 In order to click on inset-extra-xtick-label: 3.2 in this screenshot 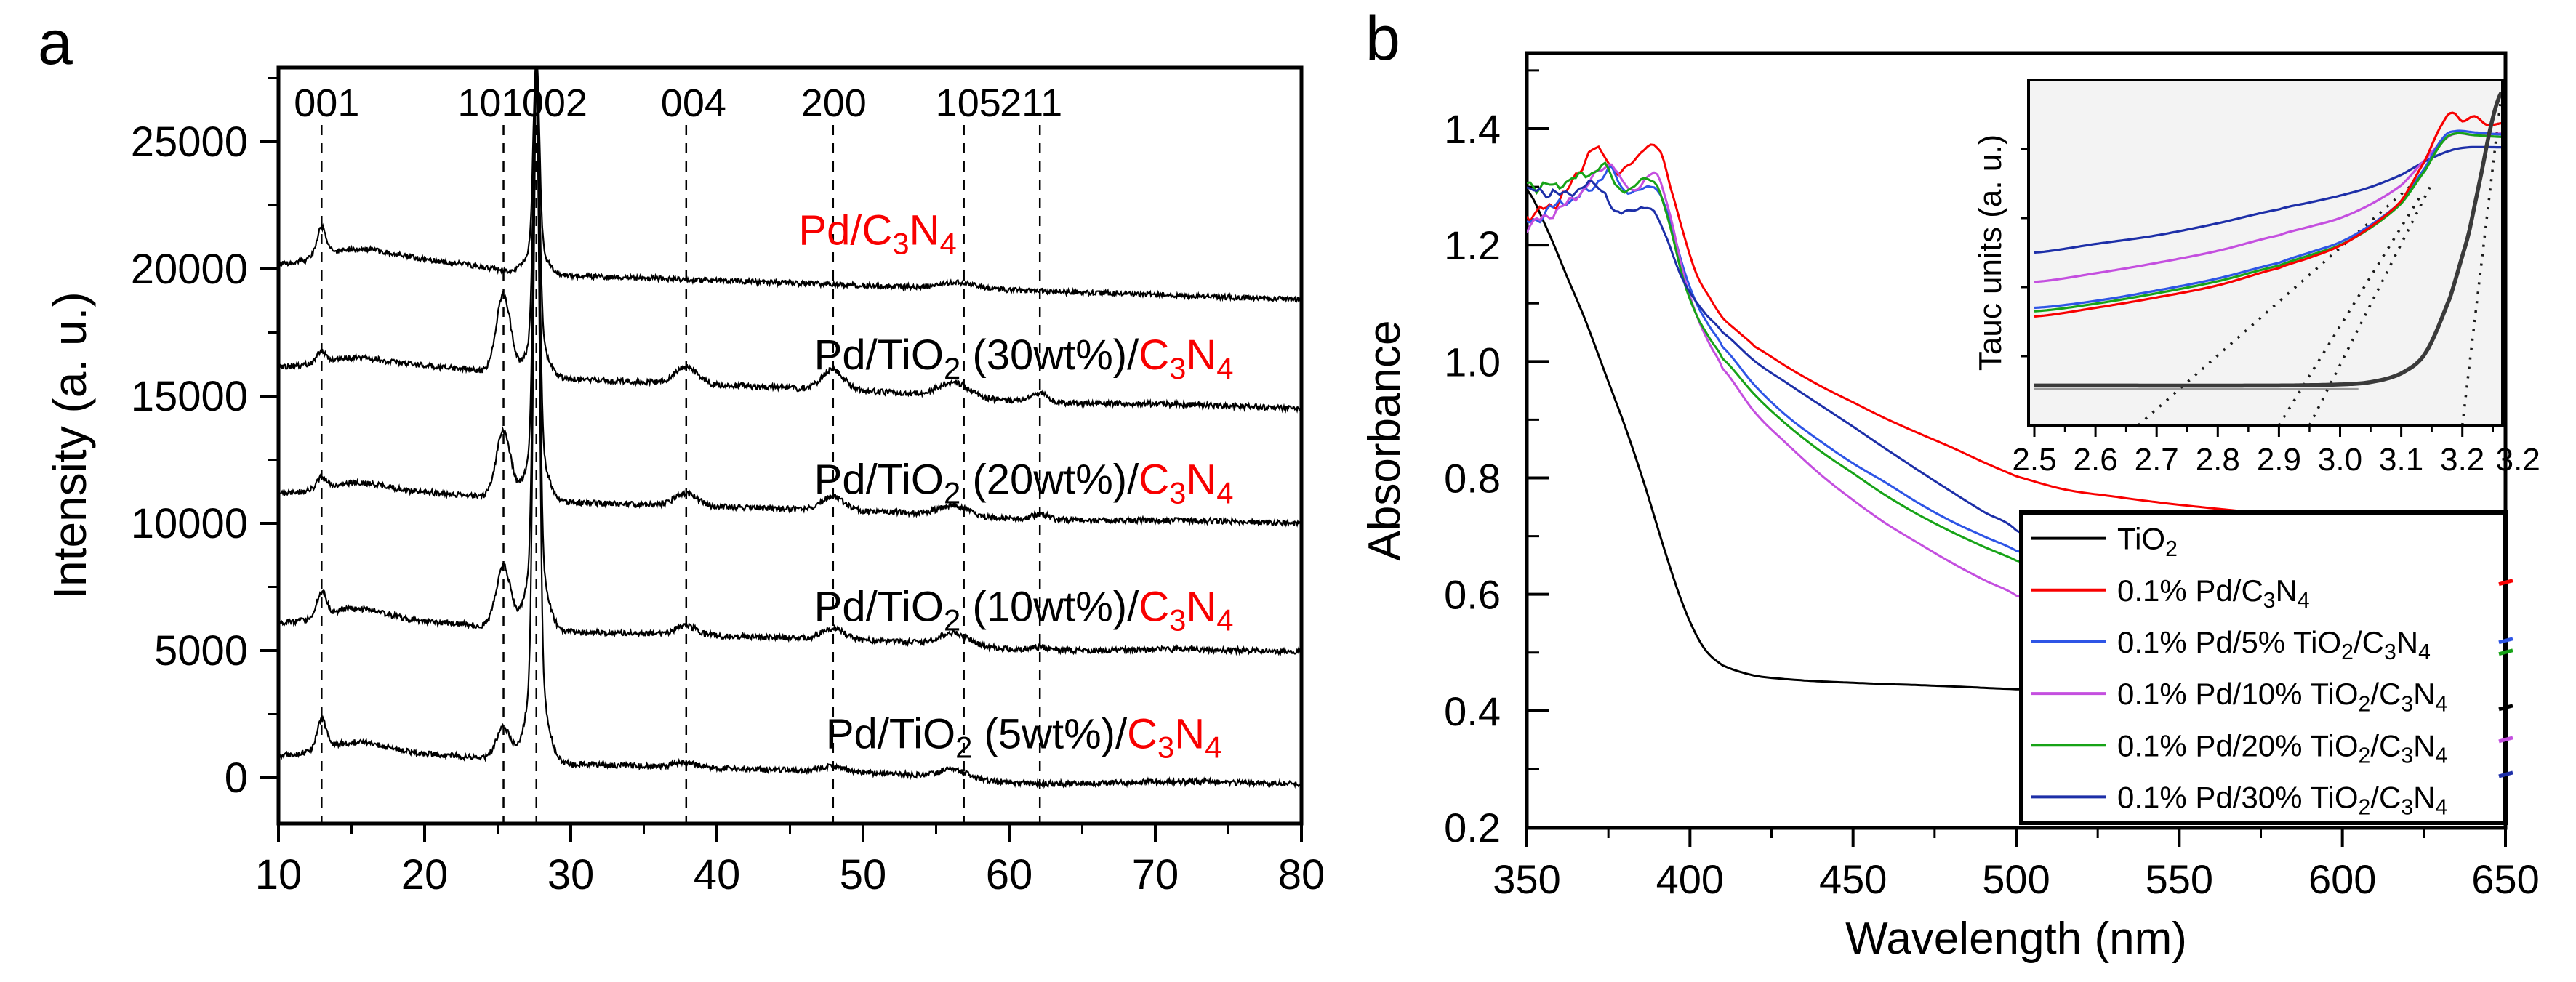, I will do `click(2518, 460)`.